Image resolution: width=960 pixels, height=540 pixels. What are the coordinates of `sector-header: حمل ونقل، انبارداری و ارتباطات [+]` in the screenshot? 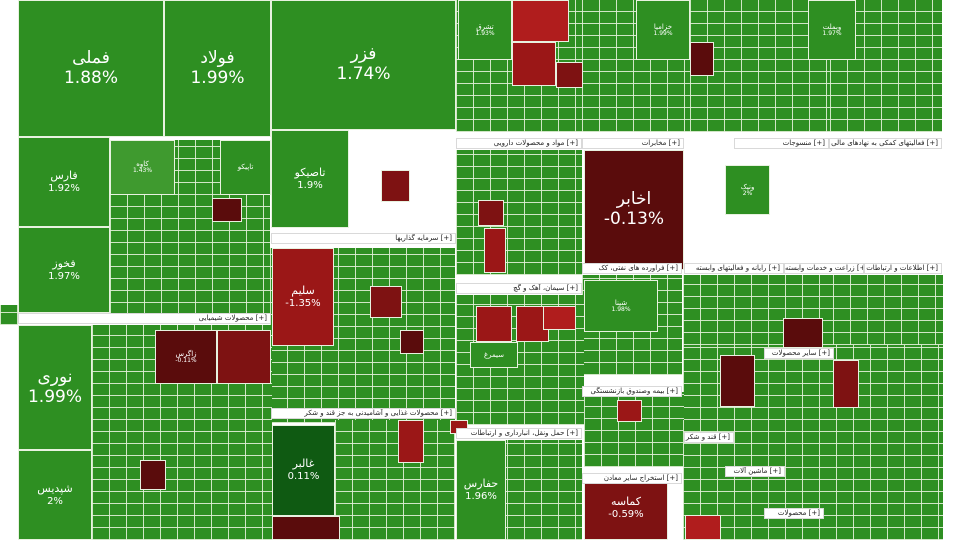 It's located at (519, 433).